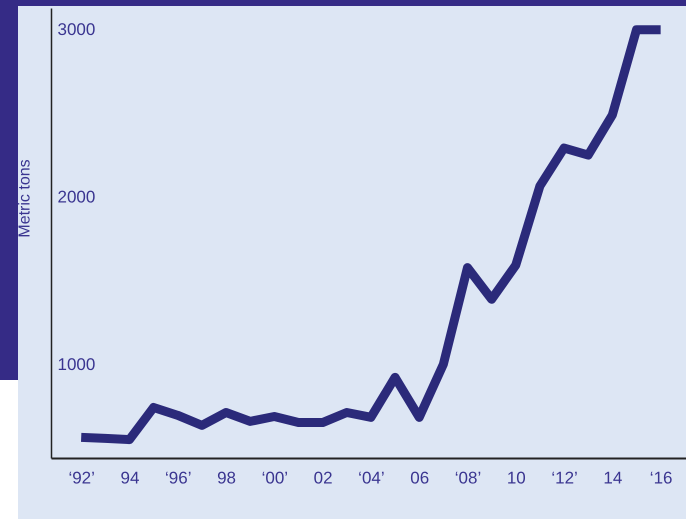  Describe the element at coordinates (516, 478) in the screenshot. I see `x-tick-label: 10` at that location.